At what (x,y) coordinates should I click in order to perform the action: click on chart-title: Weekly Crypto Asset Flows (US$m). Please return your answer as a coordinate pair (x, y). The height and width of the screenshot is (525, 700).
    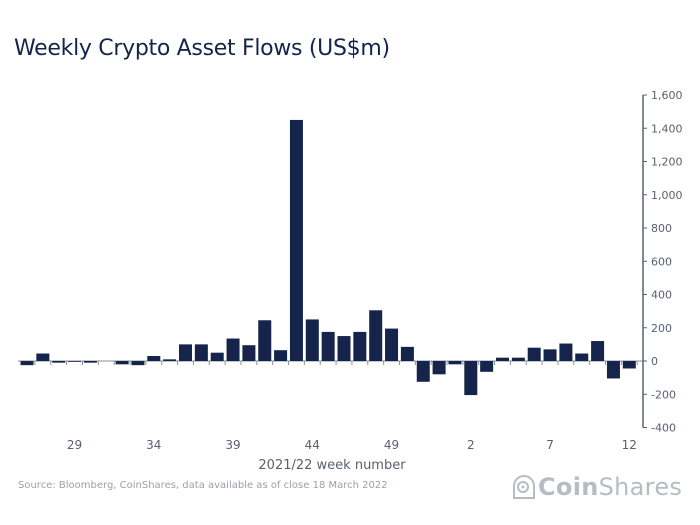
    Looking at the image, I should click on (202, 48).